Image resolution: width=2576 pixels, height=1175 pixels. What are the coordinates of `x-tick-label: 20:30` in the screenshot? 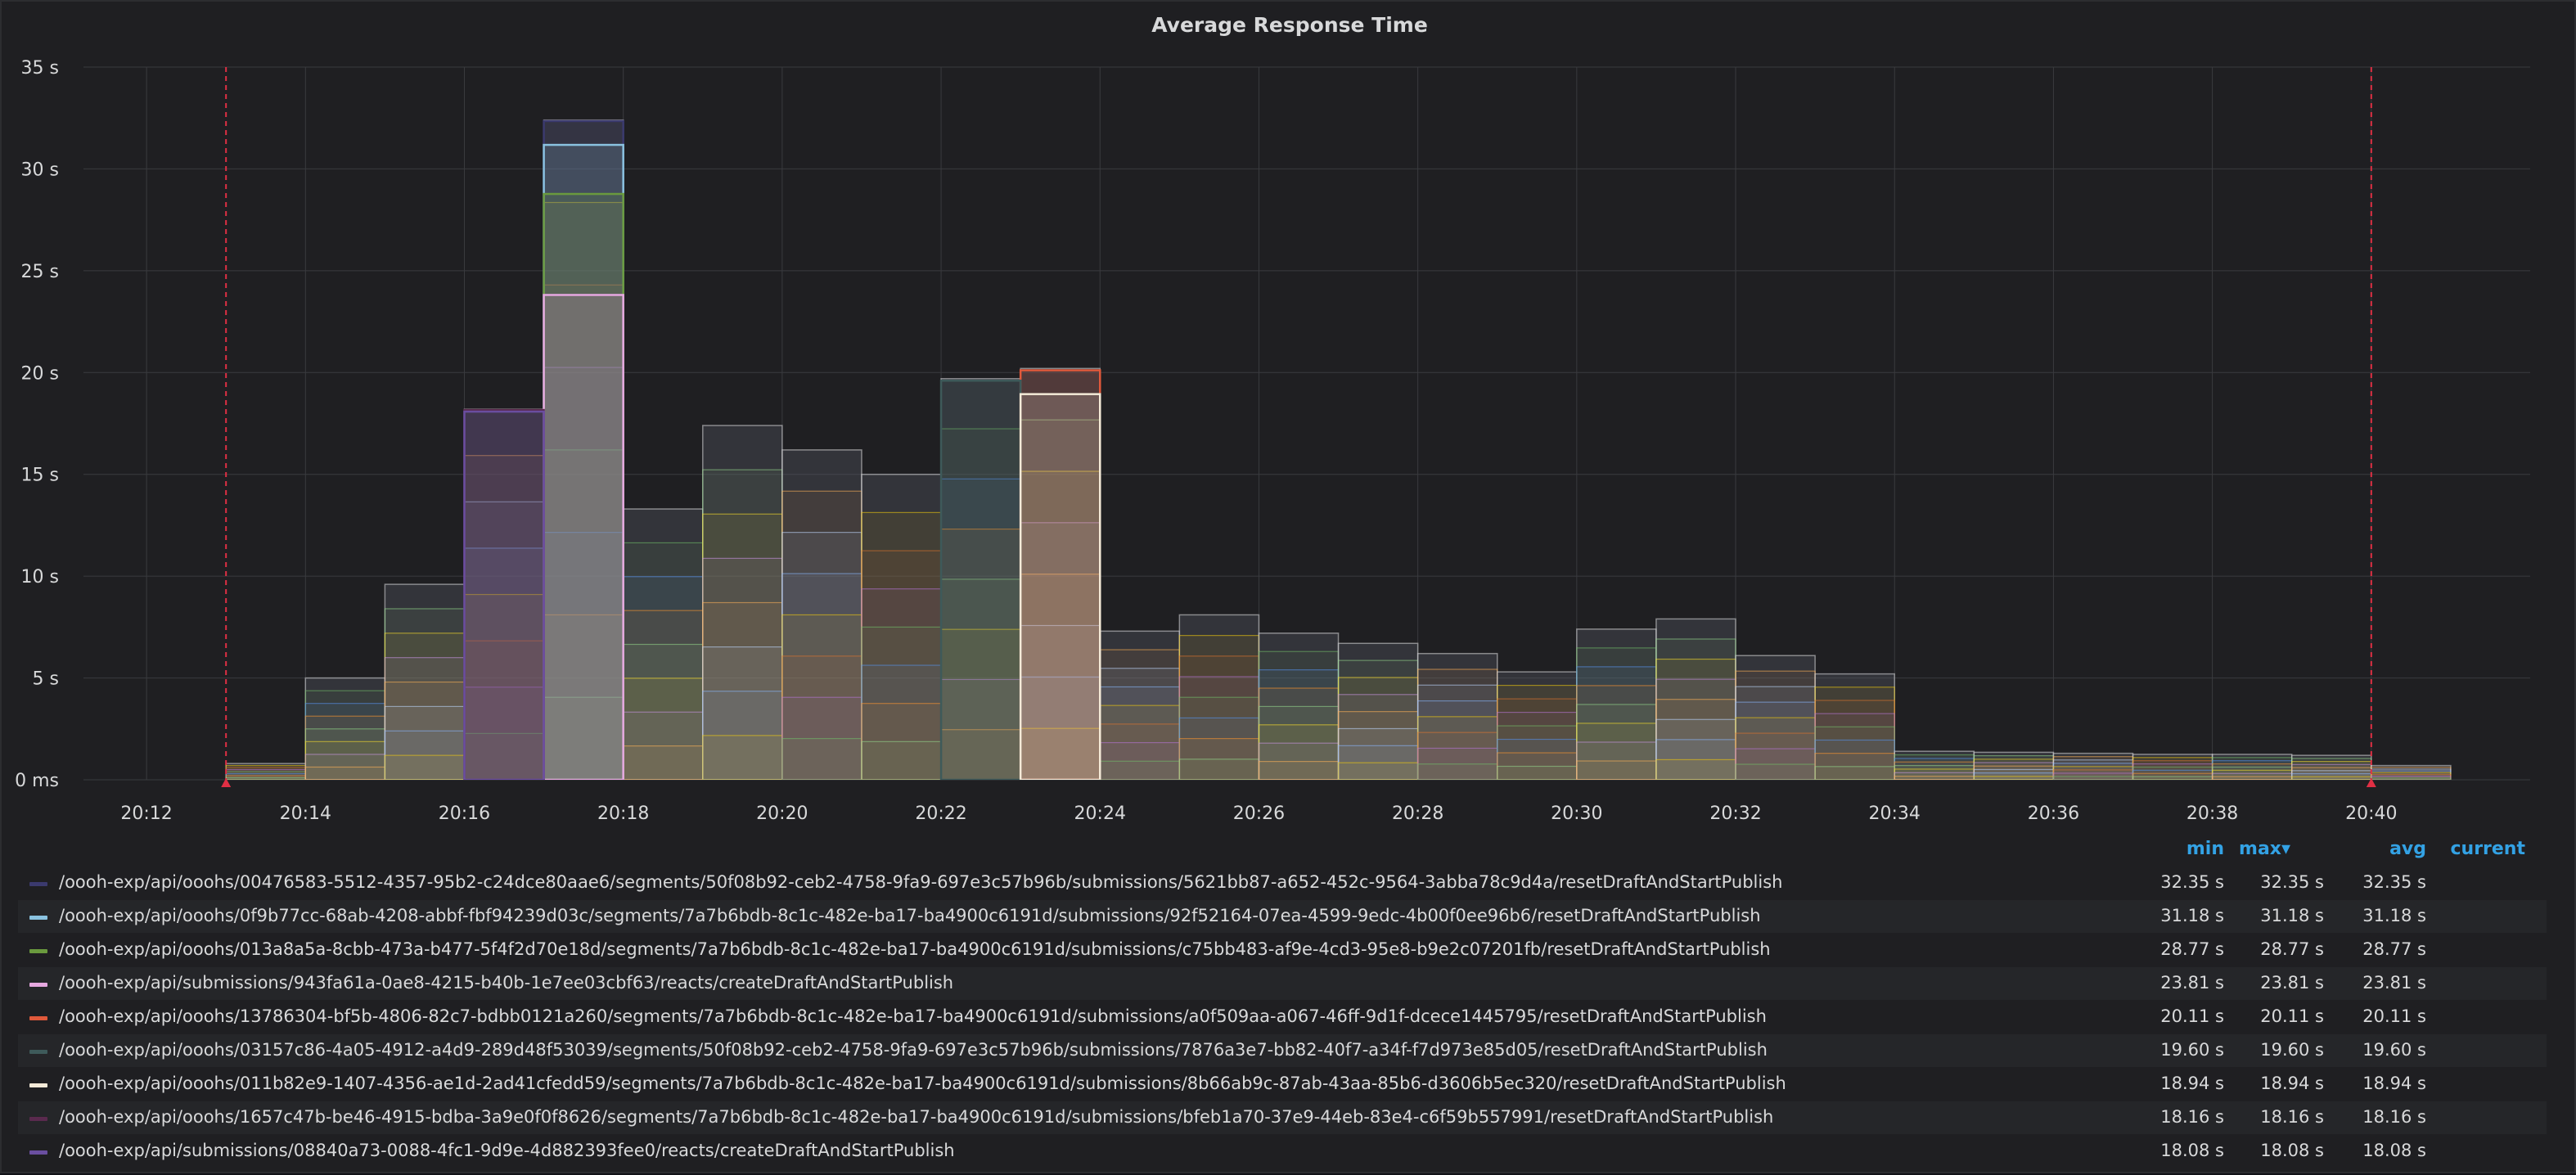 It's located at (1576, 814).